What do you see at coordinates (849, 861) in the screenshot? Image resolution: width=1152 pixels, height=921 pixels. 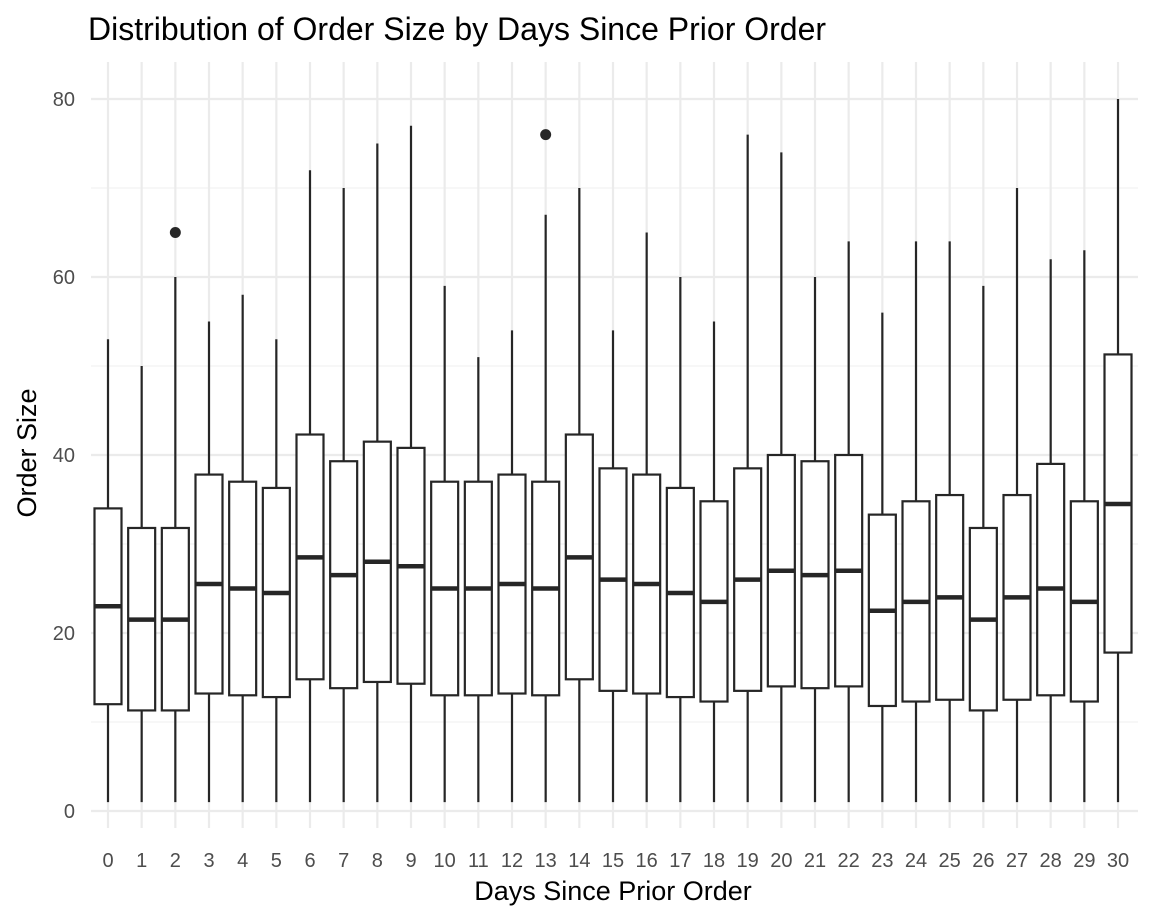 I see `x-tick-label: 22` at bounding box center [849, 861].